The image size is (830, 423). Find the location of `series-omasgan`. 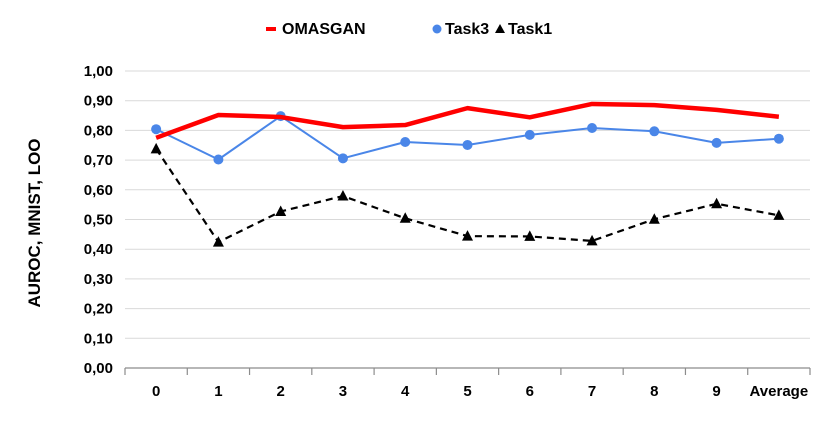

series-omasgan is located at coordinates (467, 120).